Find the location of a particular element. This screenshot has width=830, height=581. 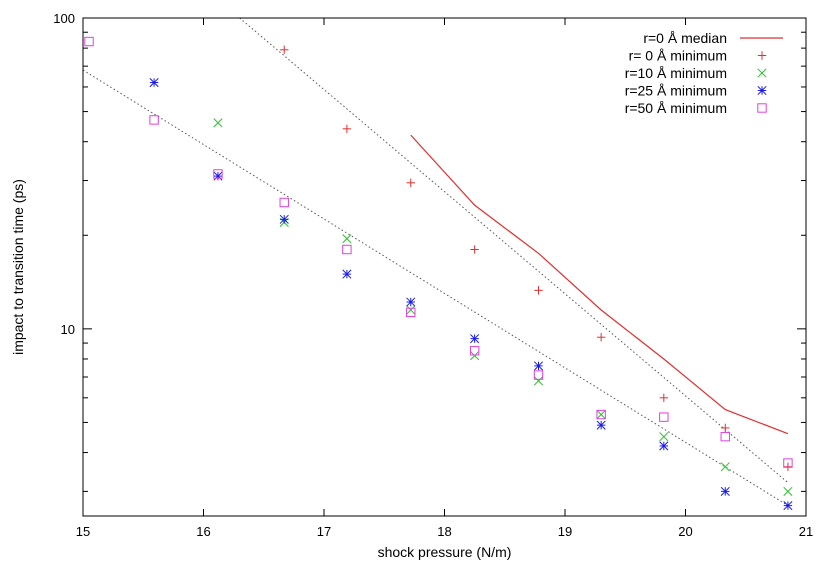

legend-sample-2-stroke is located at coordinates (762, 73).